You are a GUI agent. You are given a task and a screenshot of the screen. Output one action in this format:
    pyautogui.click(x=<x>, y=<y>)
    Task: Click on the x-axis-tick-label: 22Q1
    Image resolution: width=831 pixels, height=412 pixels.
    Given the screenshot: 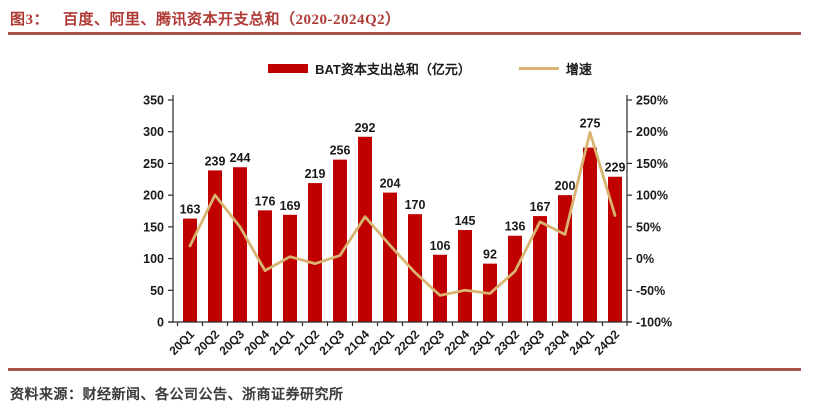 What is the action you would take?
    pyautogui.click(x=381, y=342)
    